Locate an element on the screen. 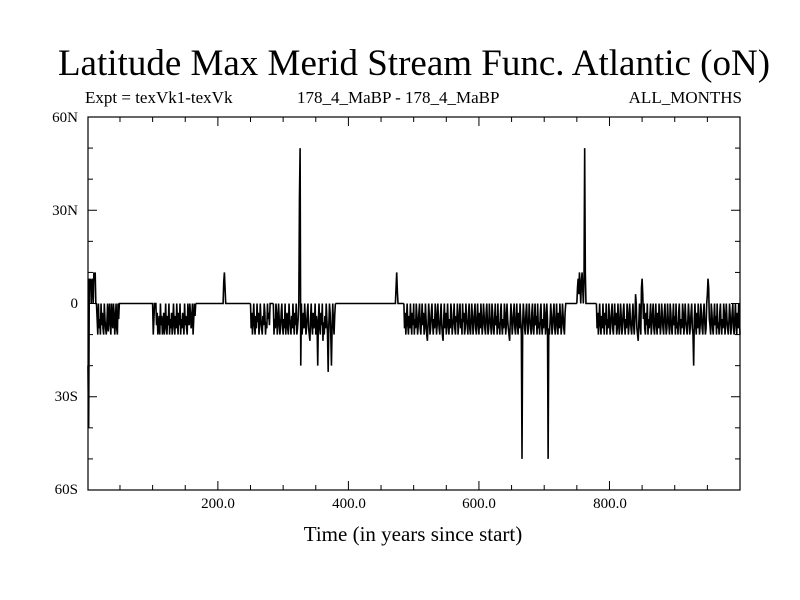 The height and width of the screenshot is (600, 800). x-tick-label-400: 400.0 is located at coordinates (349, 504).